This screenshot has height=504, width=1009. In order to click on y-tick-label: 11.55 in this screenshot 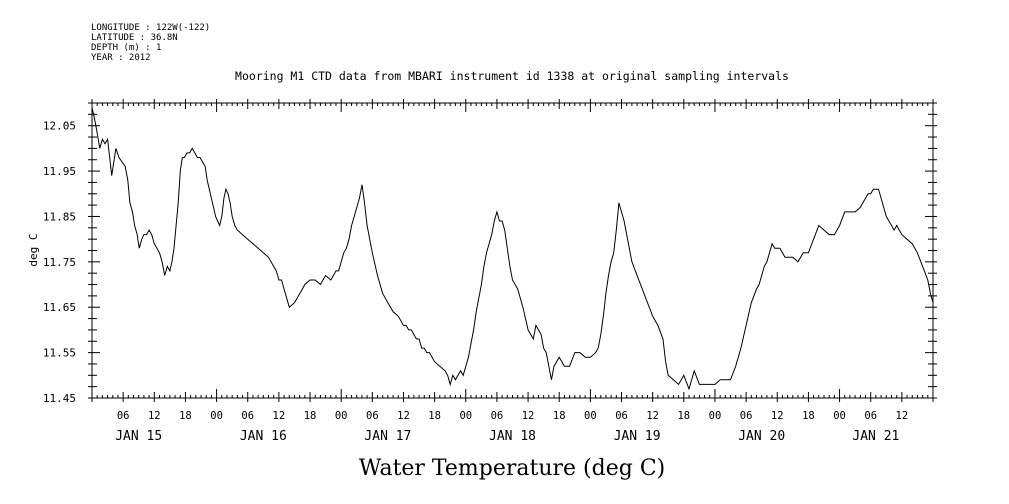, I will do `click(59, 353)`.